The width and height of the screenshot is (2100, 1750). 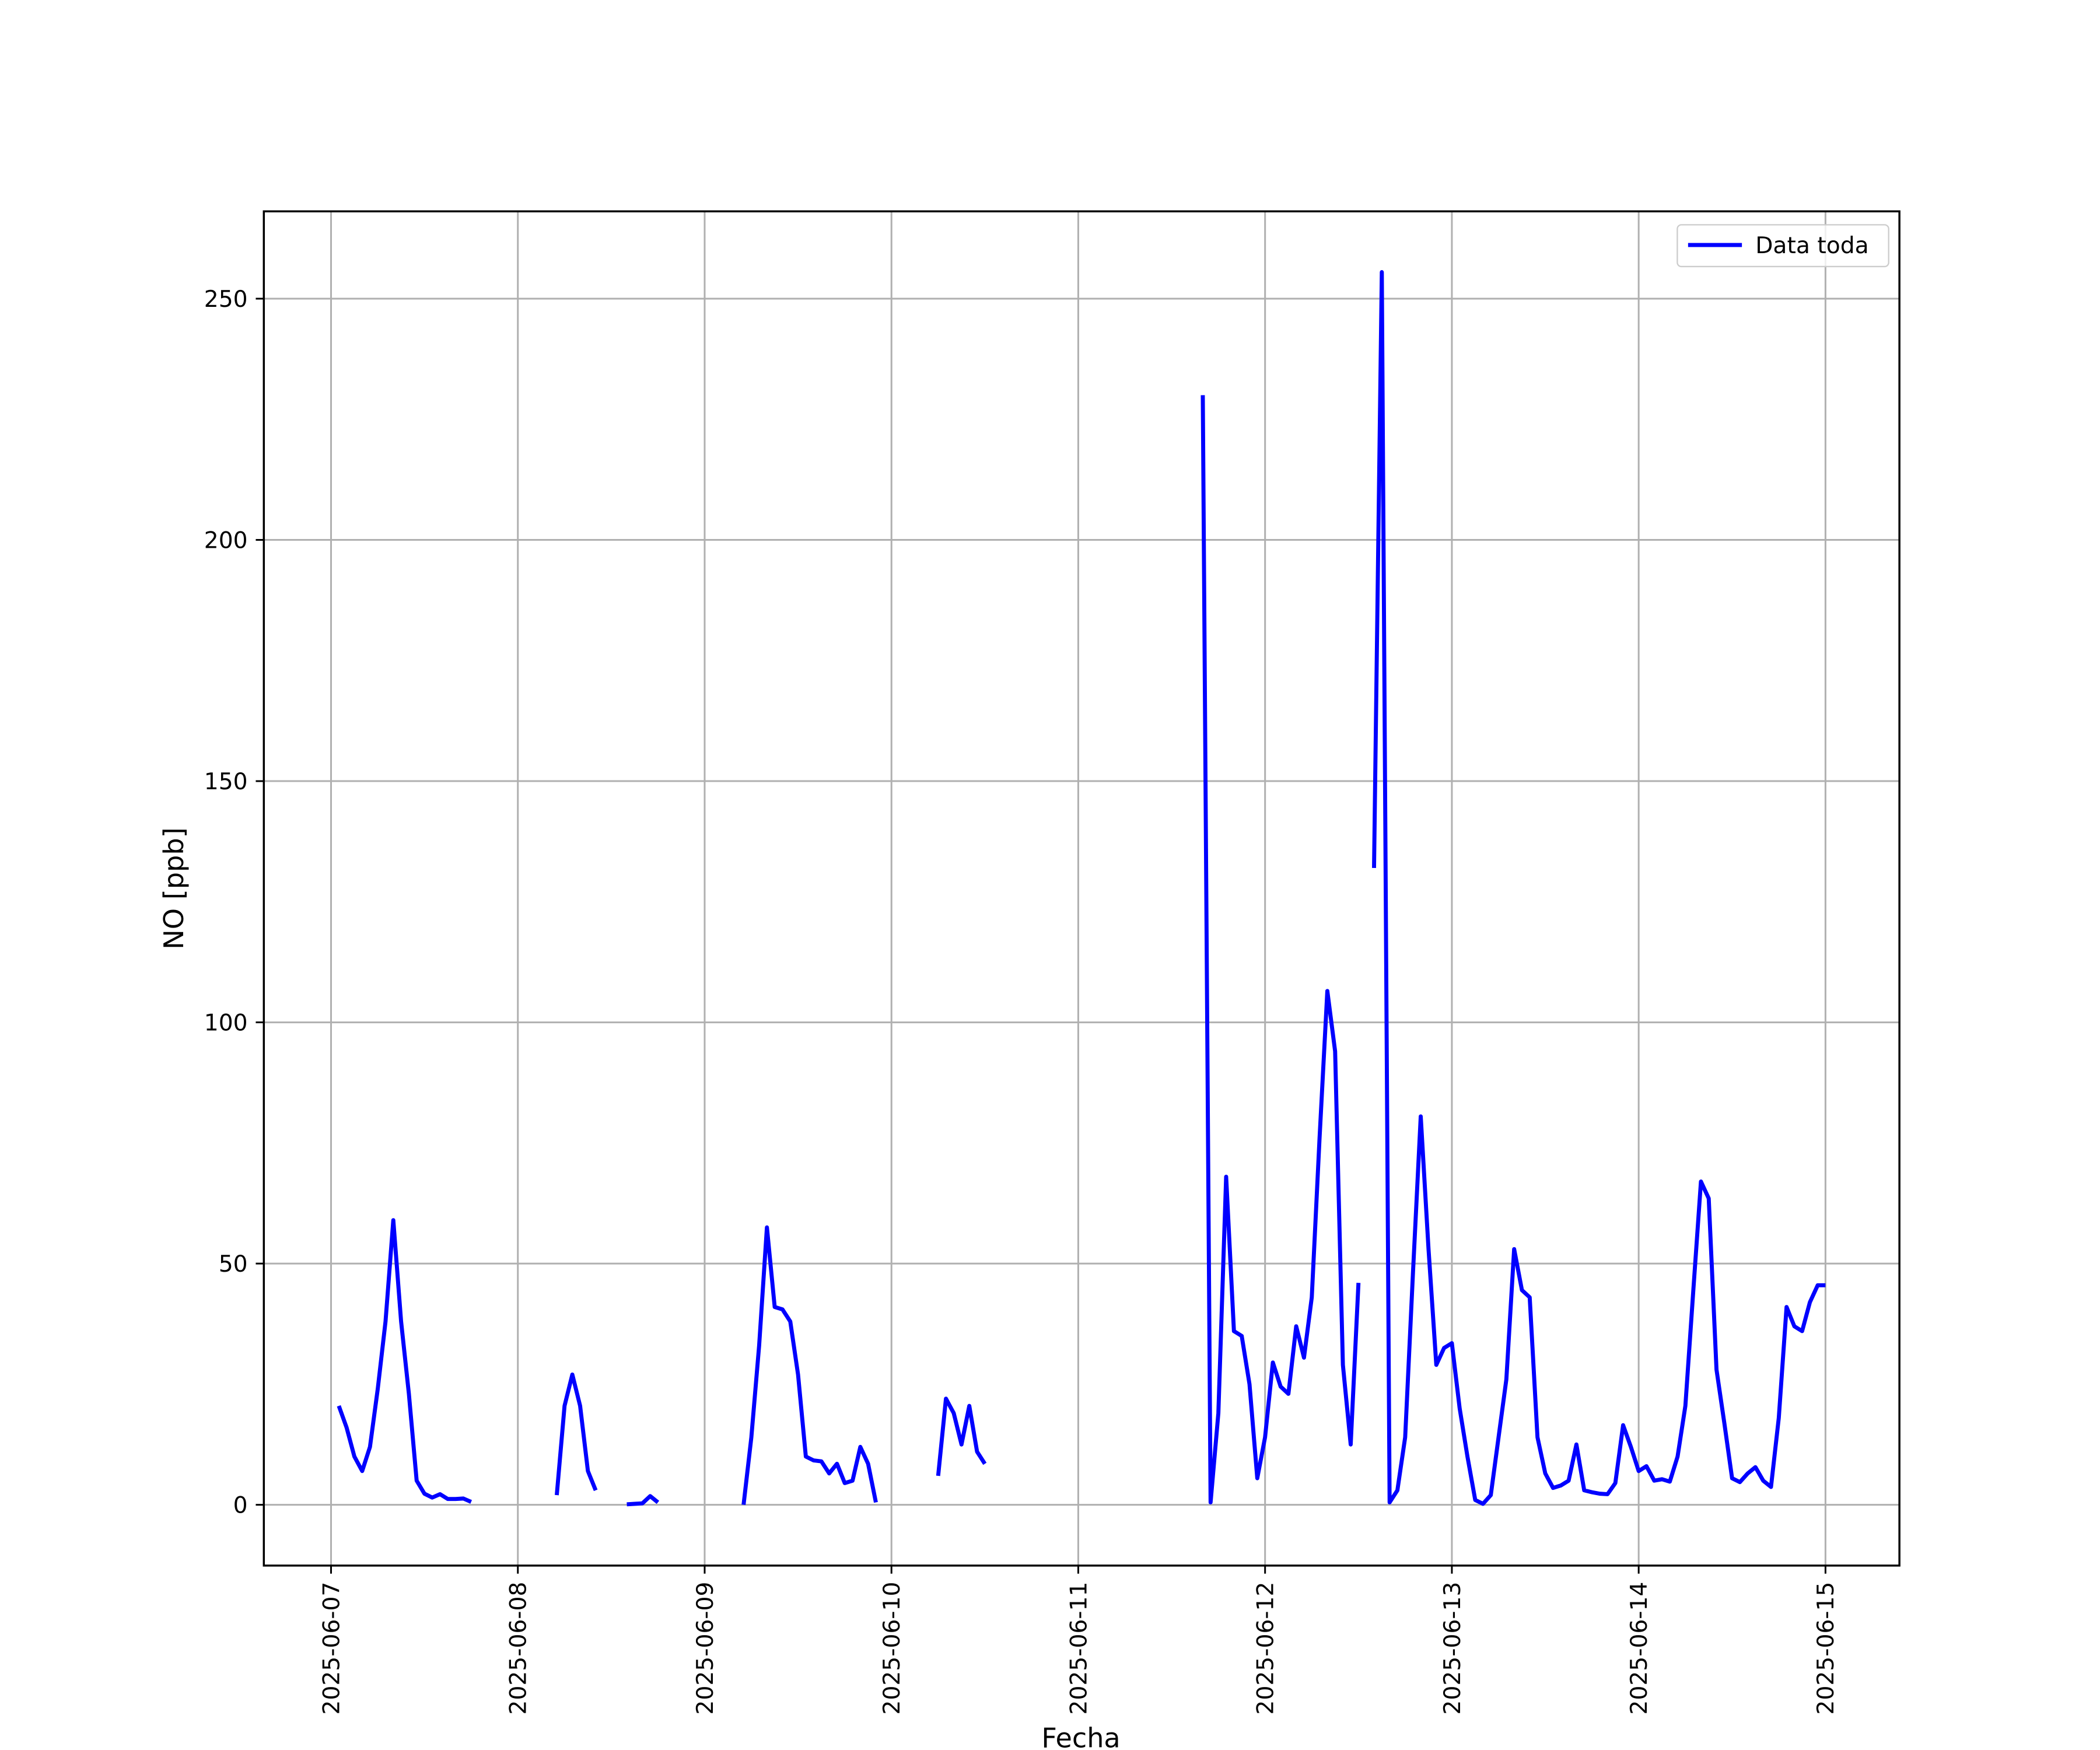 What do you see at coordinates (705, 1648) in the screenshot?
I see `x-tick-label: 2025-06-09` at bounding box center [705, 1648].